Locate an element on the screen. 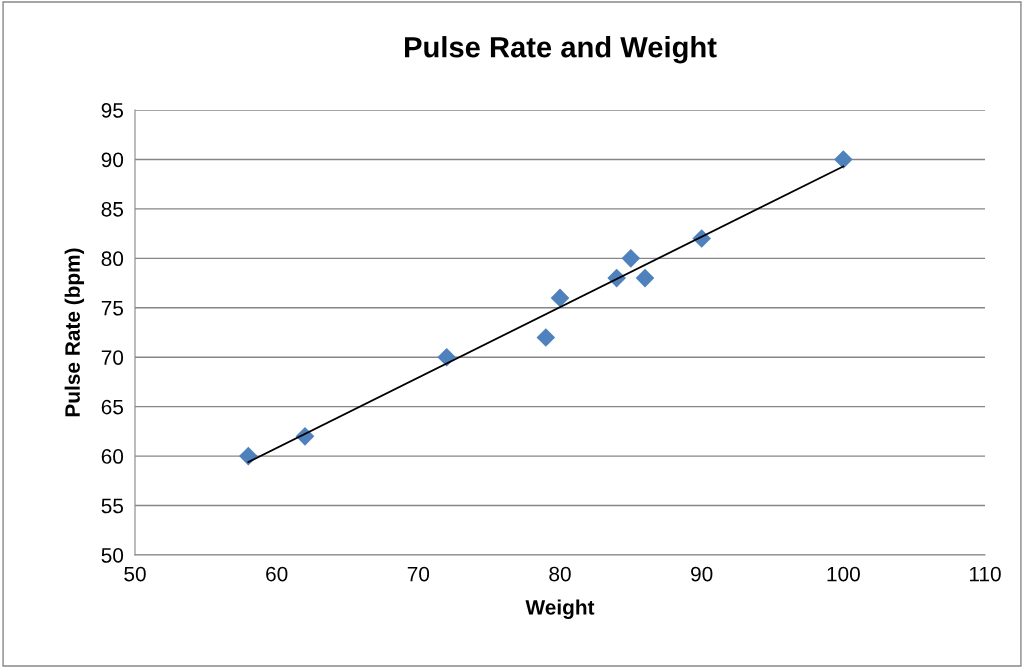  y-tick-label: 65 is located at coordinates (112, 407).